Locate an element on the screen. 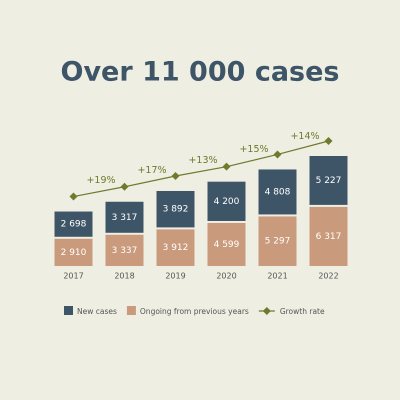  x-tick-label: 2017 is located at coordinates (73, 276).